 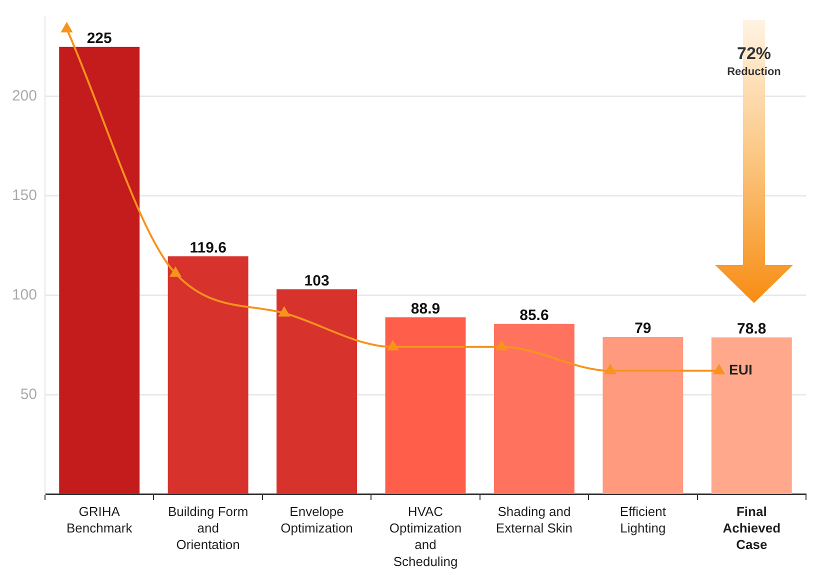 I want to click on data-label: 88.9, so click(x=425, y=309).